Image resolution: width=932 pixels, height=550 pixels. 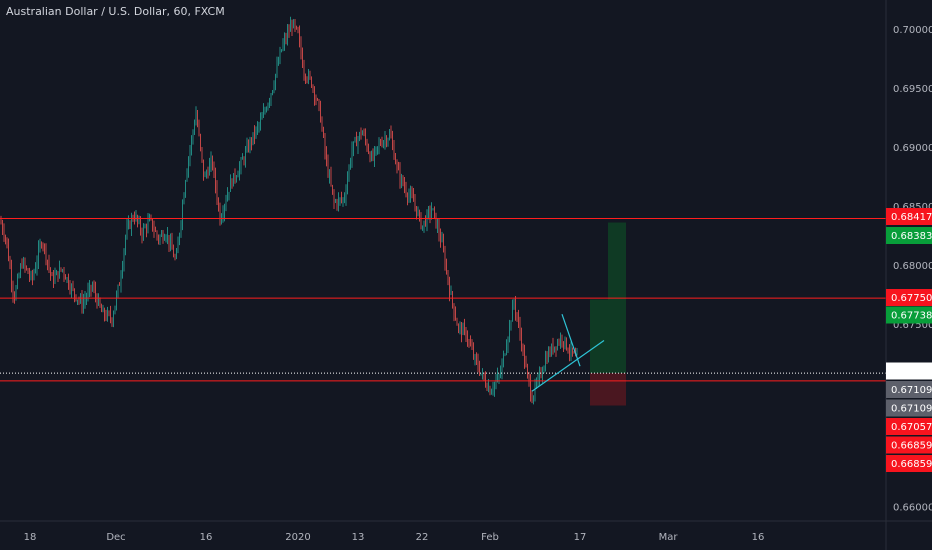 What do you see at coordinates (297, 537) in the screenshot?
I see `x-tick-label: 2020` at bounding box center [297, 537].